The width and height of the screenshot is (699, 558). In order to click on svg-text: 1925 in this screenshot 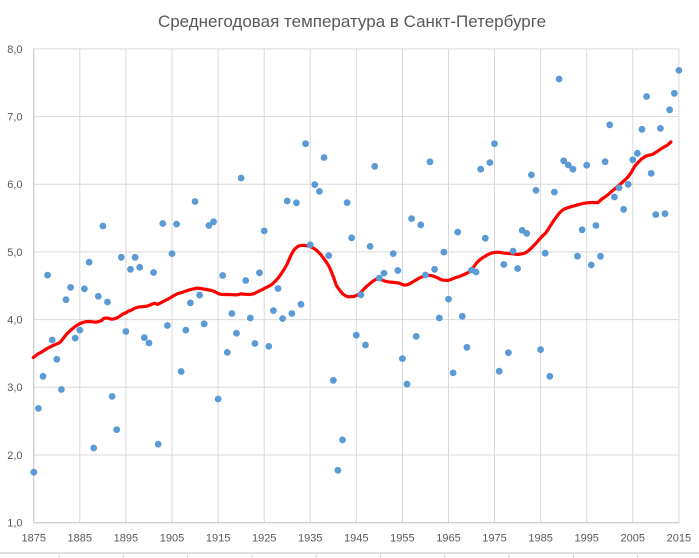, I will do `click(264, 539)`.